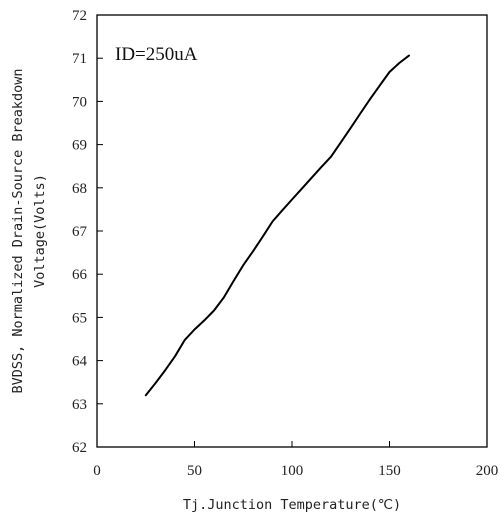 The image size is (504, 517). Describe the element at coordinates (80, 362) in the screenshot. I see `y-tick-label: 64` at that location.